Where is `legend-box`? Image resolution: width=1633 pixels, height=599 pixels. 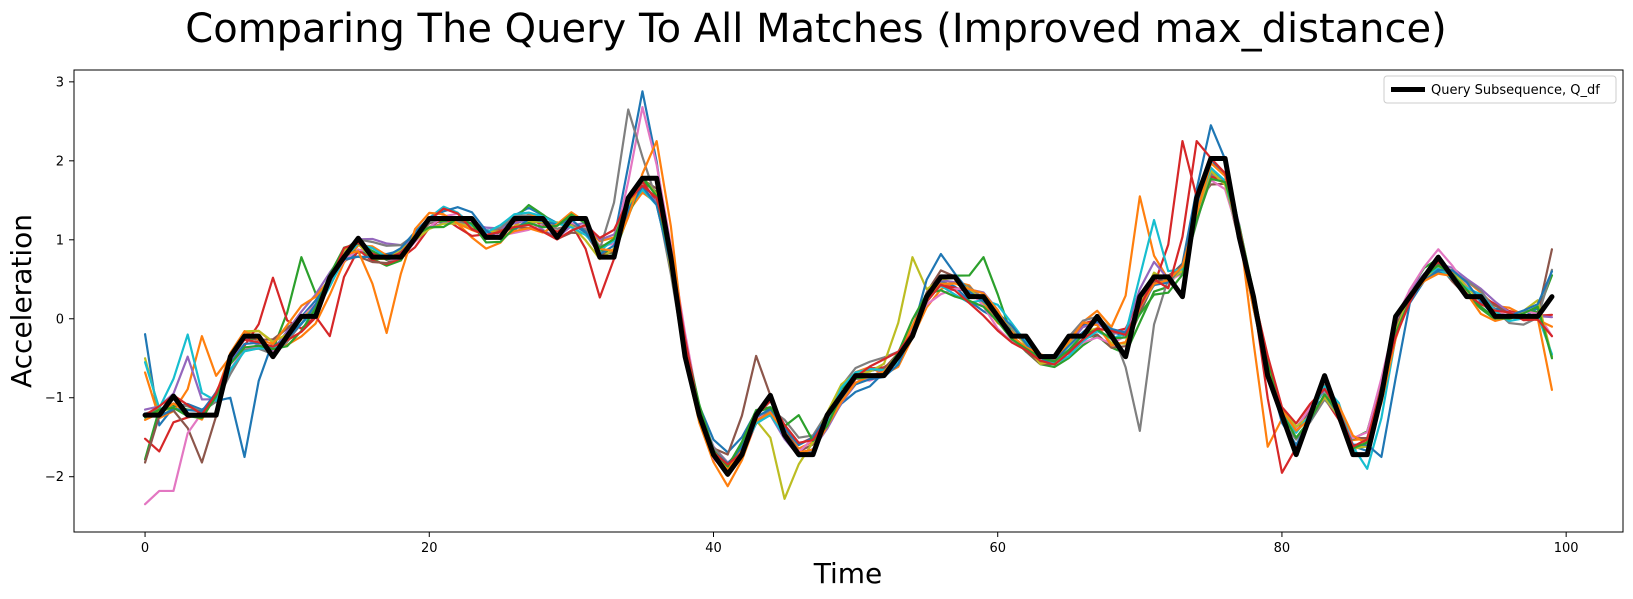
legend-box is located at coordinates (1500, 89).